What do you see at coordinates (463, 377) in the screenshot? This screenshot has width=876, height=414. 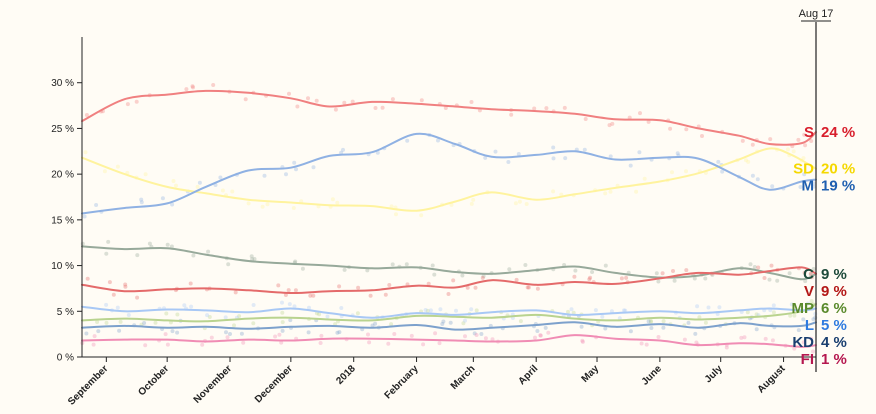 I see `x-tick-label: March` at bounding box center [463, 377].